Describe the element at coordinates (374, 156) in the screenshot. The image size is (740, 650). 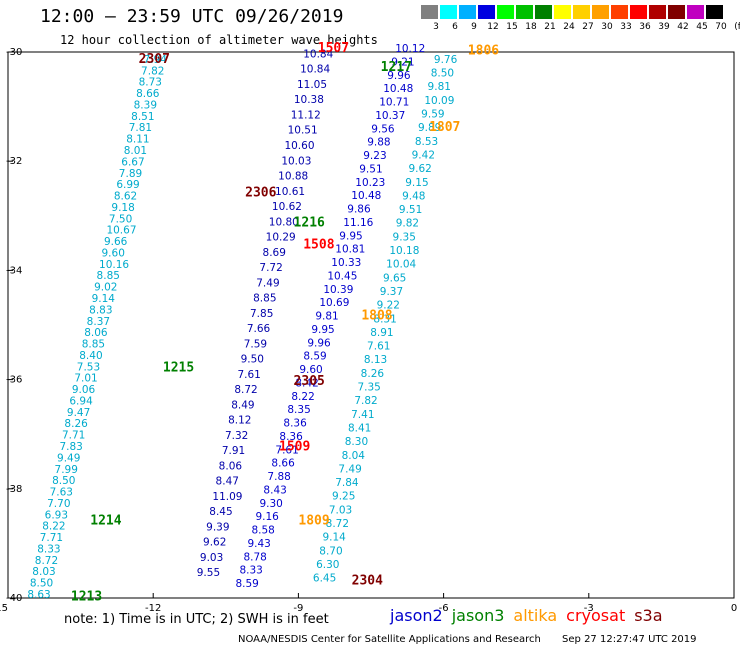
I see `swh-value-label: 9.23` at that location.